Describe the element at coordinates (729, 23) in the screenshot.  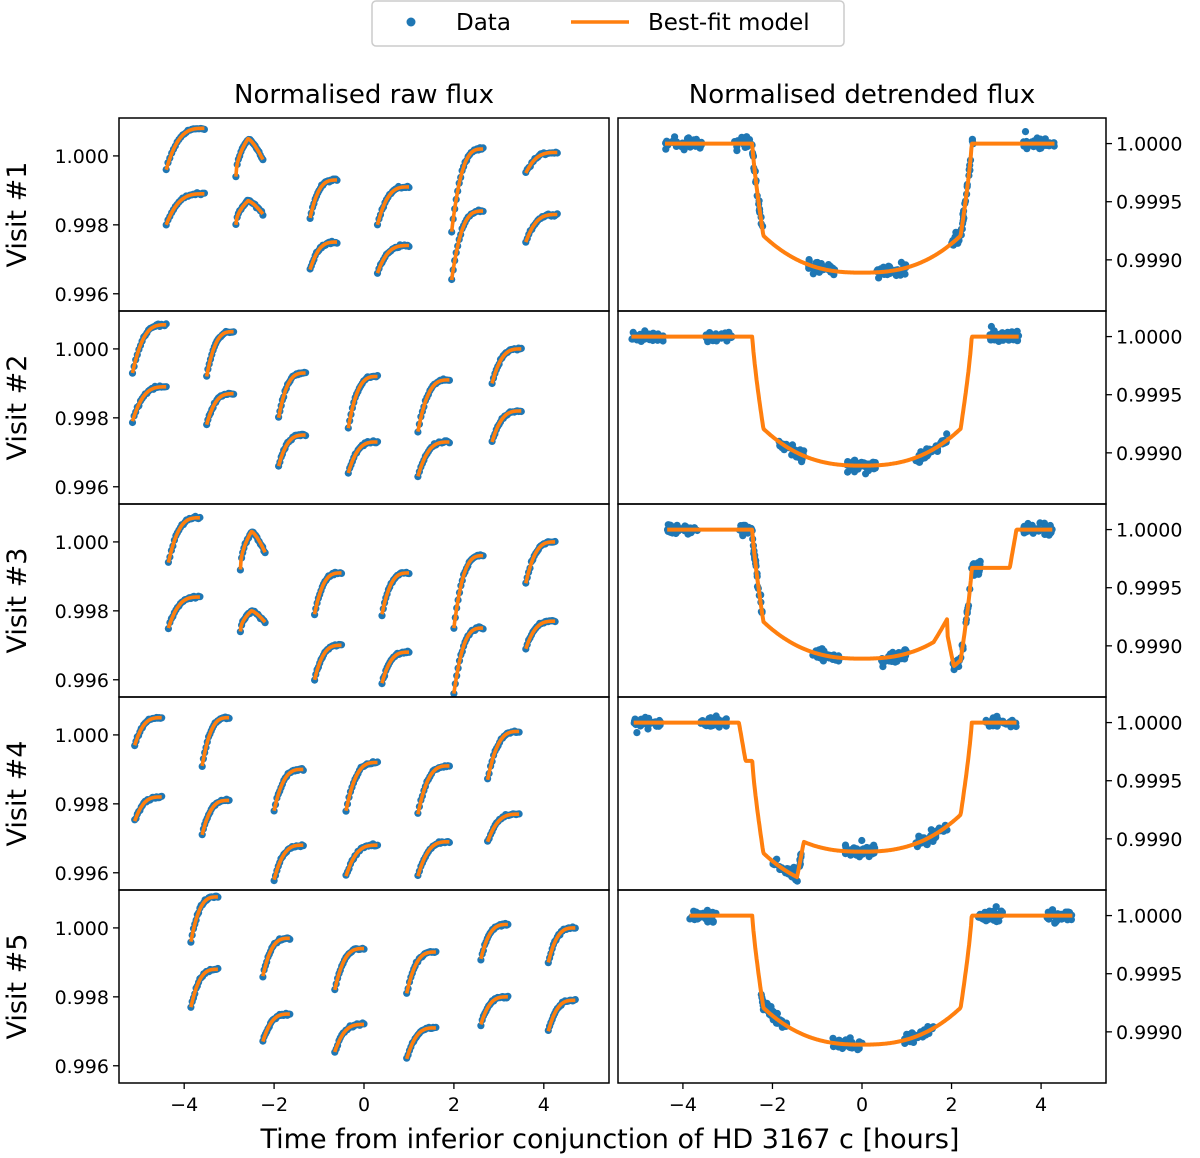
I see `legend-model-label: Best-fit model` at that location.